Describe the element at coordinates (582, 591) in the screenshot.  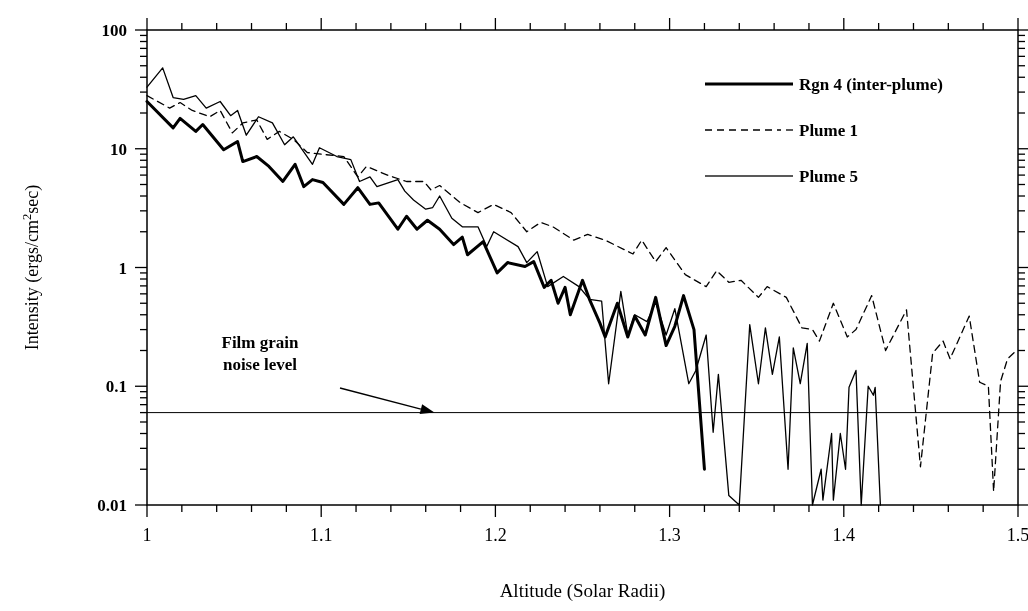
I see `x-axis-title: Altitude (Solar Radii)` at that location.